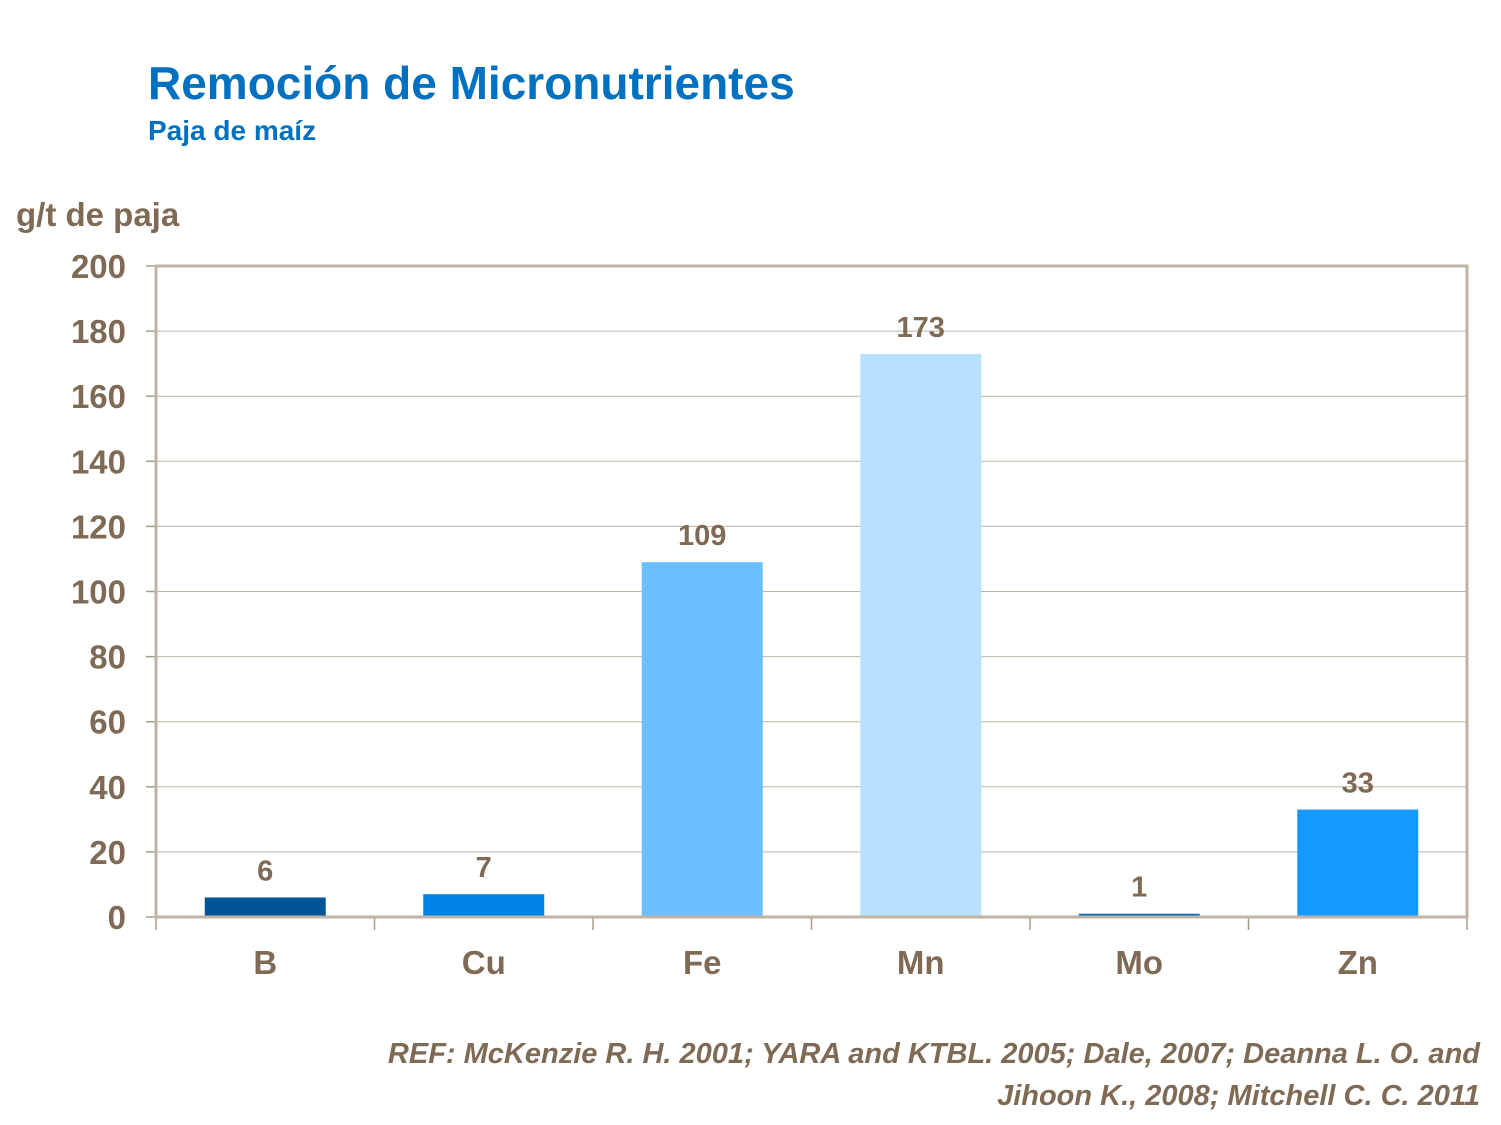  I want to click on y-tick-label: 40, so click(107, 787).